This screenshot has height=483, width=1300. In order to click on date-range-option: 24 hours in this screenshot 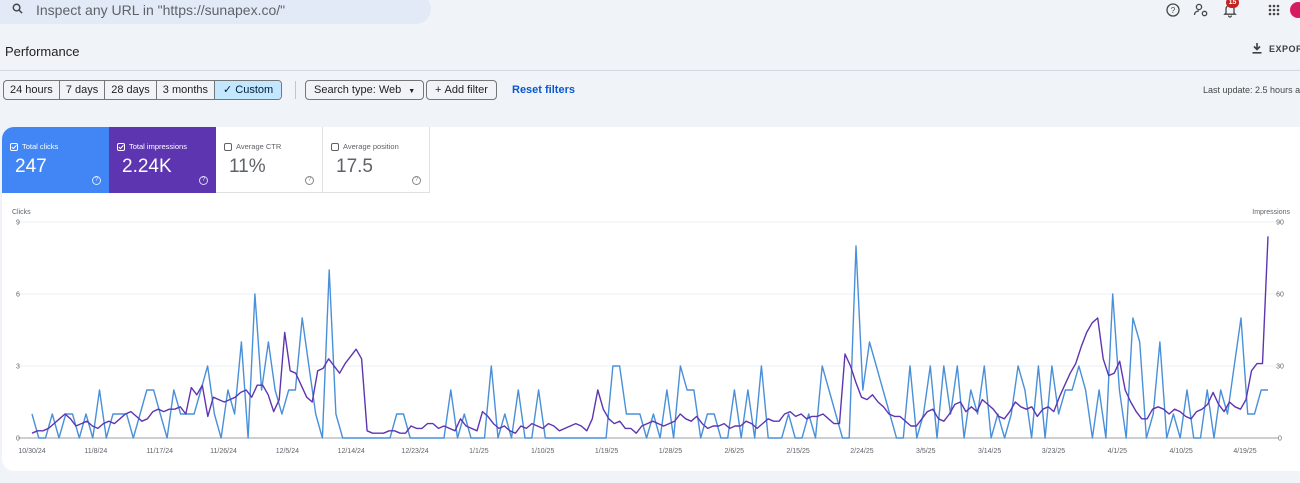, I will do `click(32, 90)`.